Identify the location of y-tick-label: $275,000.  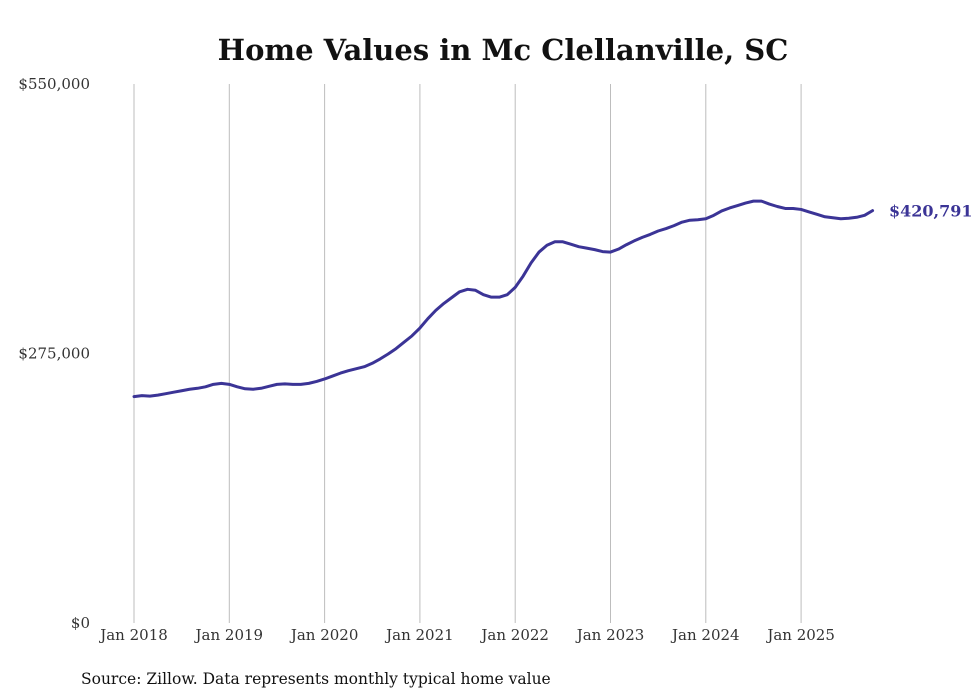
(54, 354).